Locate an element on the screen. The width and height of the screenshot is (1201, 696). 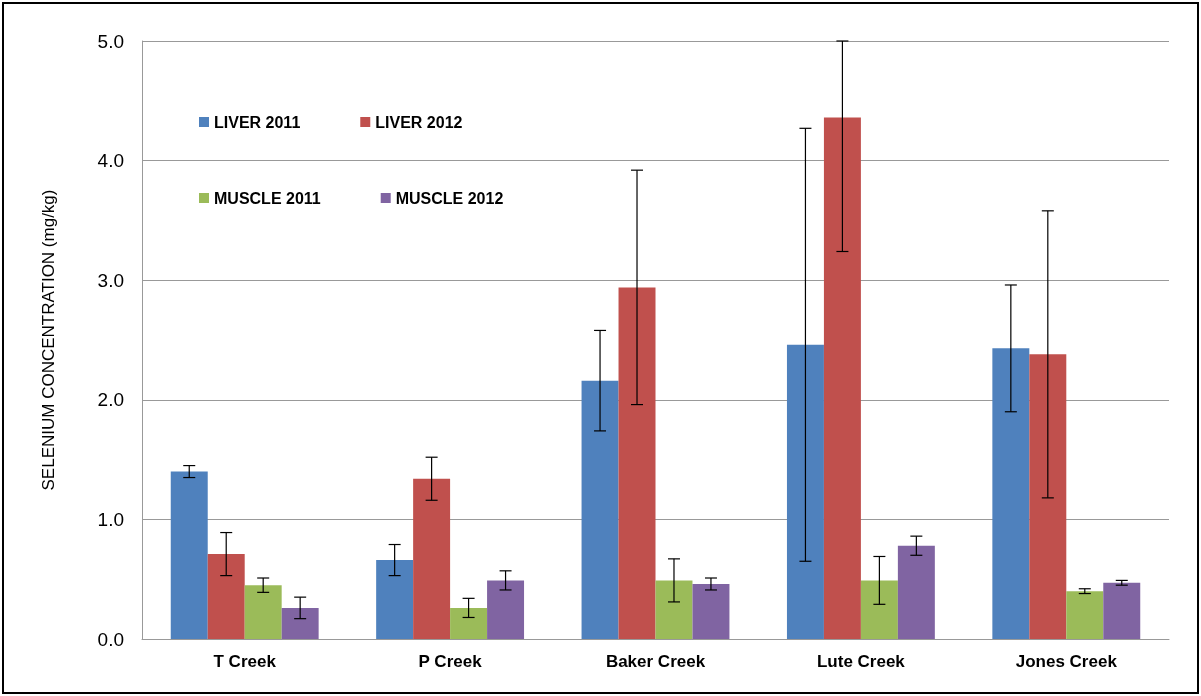
y-tick-label: 4.0 is located at coordinates (110, 161).